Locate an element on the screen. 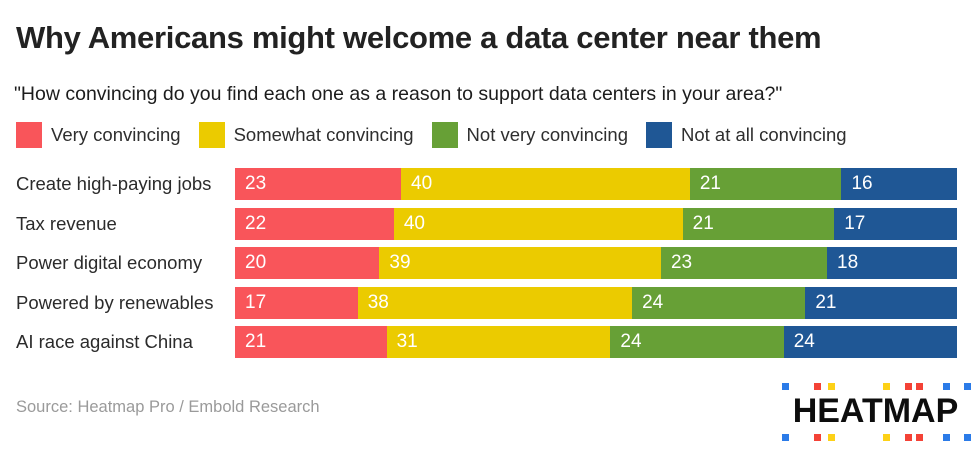 This screenshot has height=460, width=980. chart-row: Power digital economy 20 39 23 18 is located at coordinates (486, 263).